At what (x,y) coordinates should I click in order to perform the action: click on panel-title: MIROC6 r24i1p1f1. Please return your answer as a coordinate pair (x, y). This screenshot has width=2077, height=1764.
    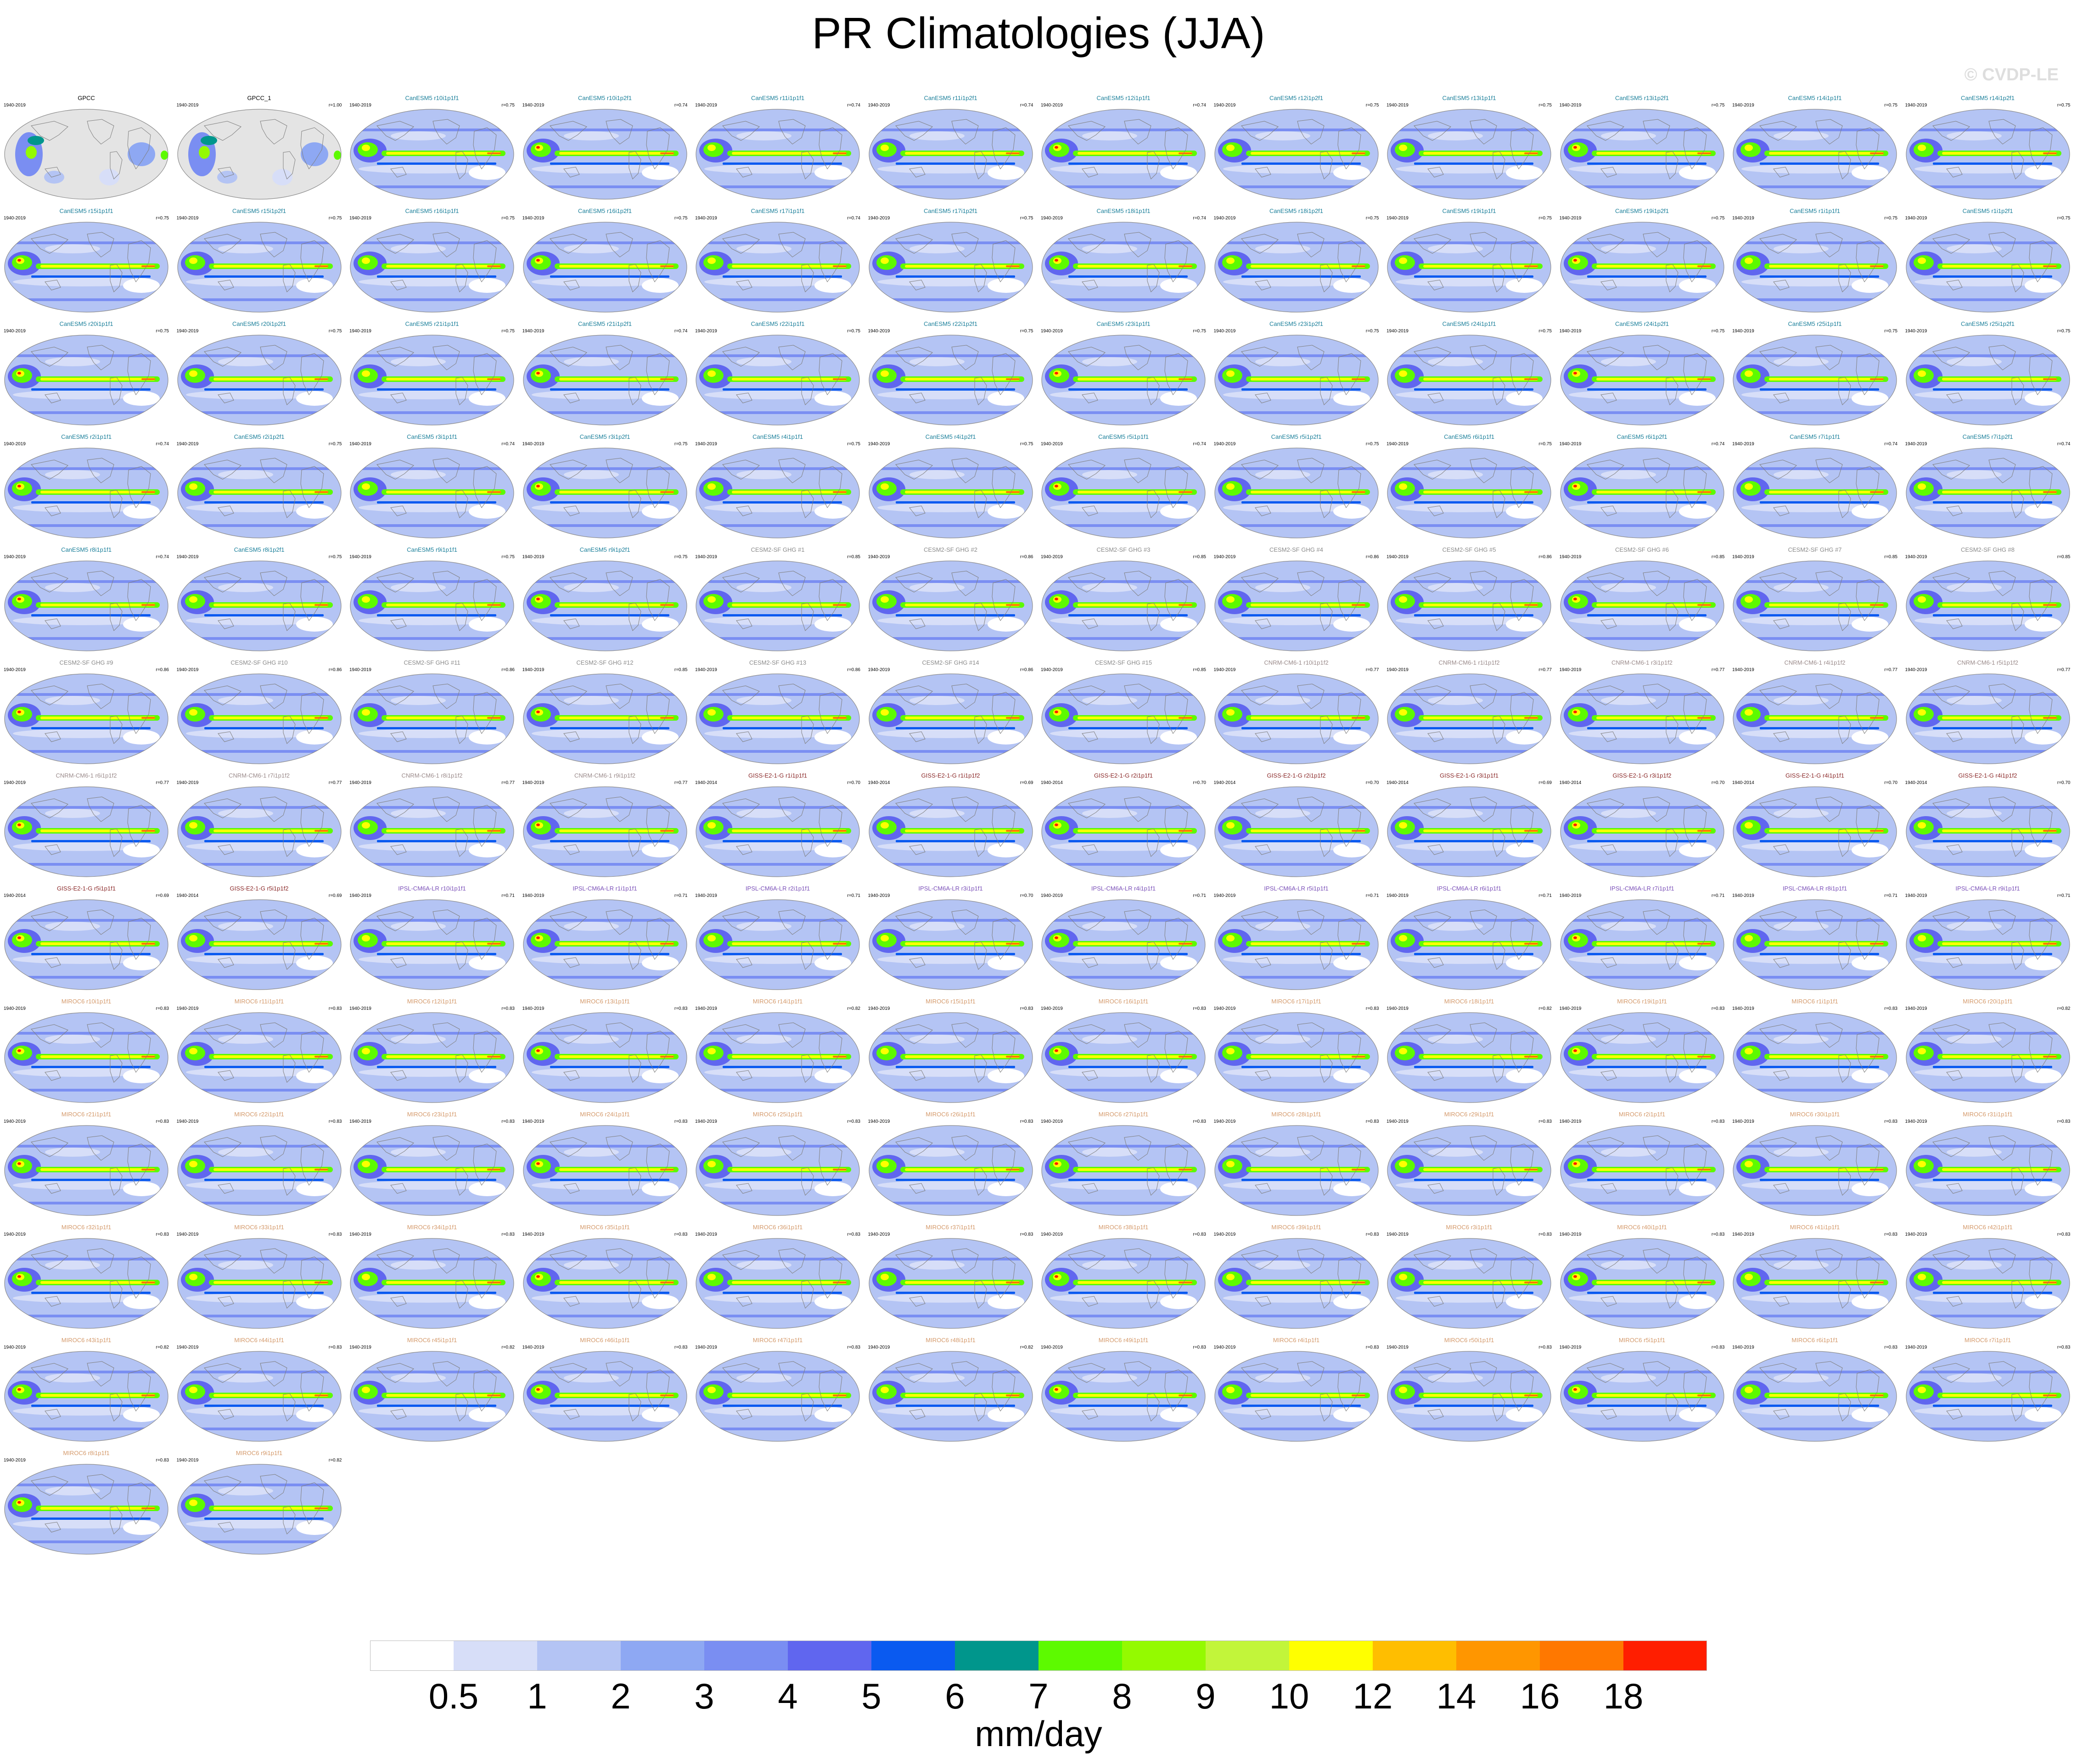
    Looking at the image, I should click on (605, 1114).